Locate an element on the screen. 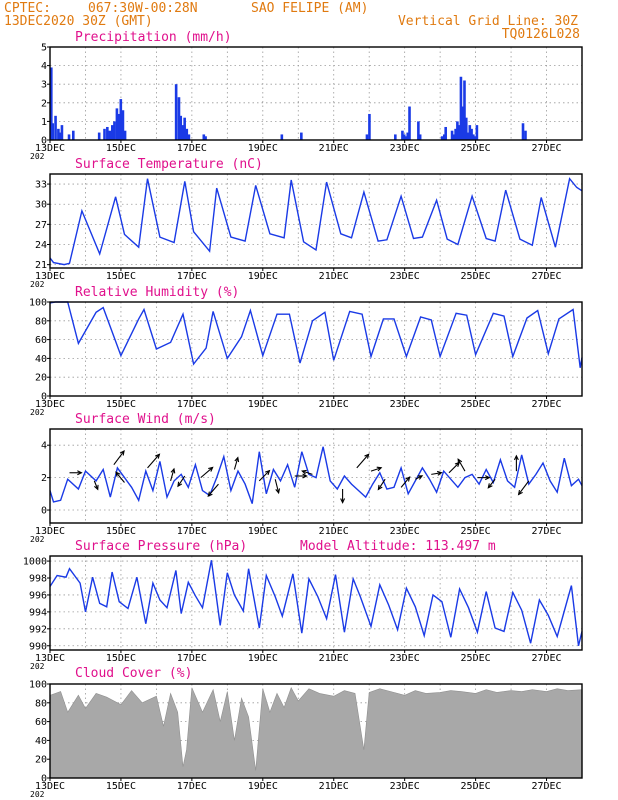 This screenshot has width=618, height=800. wind-year-label: 202 is located at coordinates (37, 539).